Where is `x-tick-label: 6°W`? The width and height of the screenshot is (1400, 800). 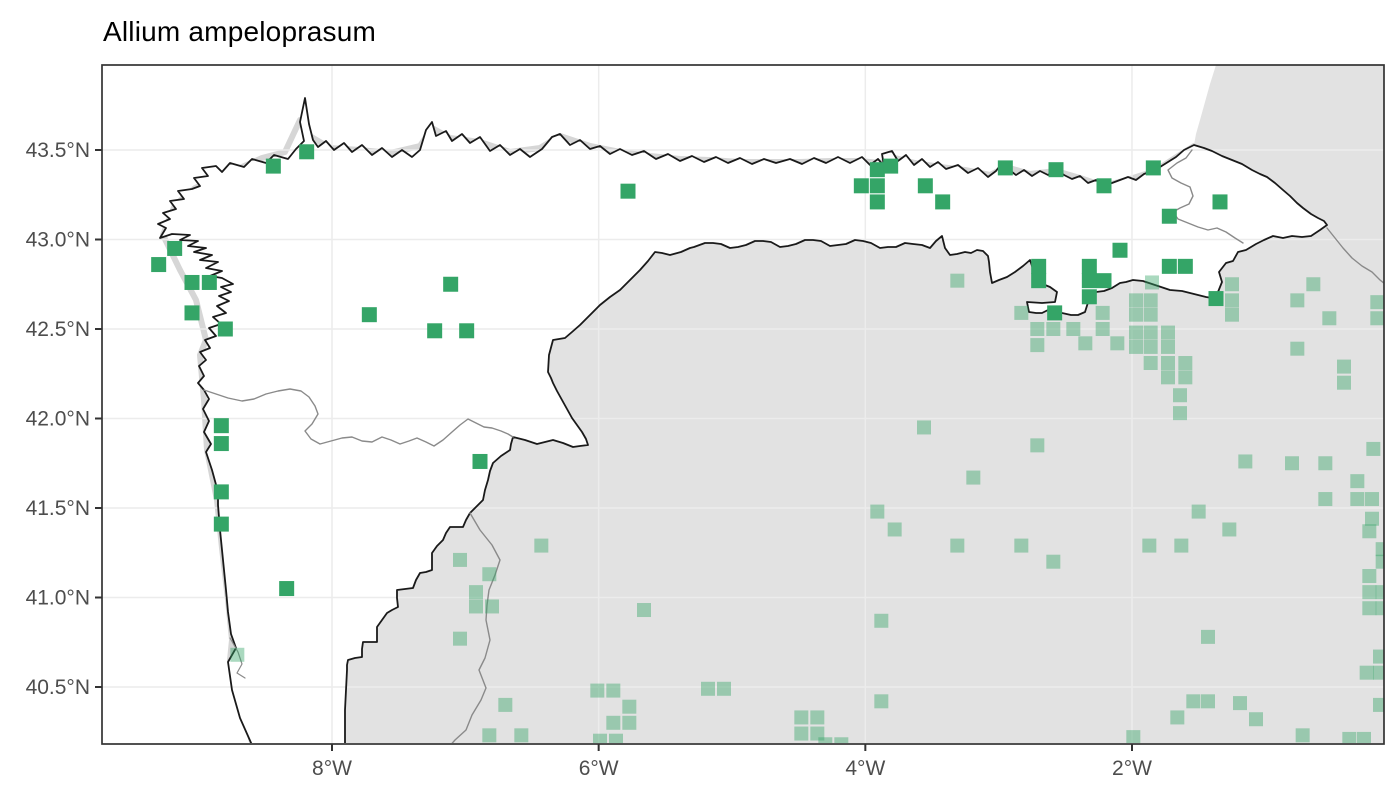 x-tick-label: 6°W is located at coordinates (599, 768).